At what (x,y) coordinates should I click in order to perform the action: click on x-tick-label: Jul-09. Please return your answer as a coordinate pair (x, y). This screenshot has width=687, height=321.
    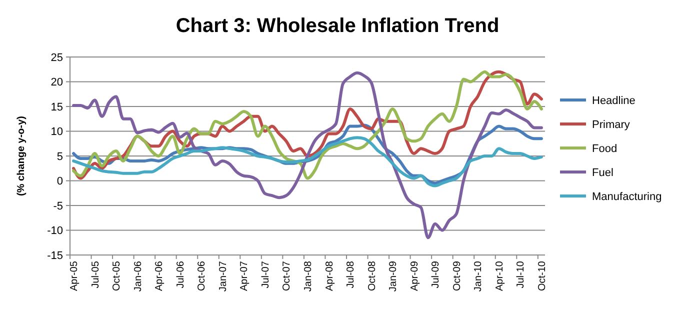
    Looking at the image, I should click on (436, 274).